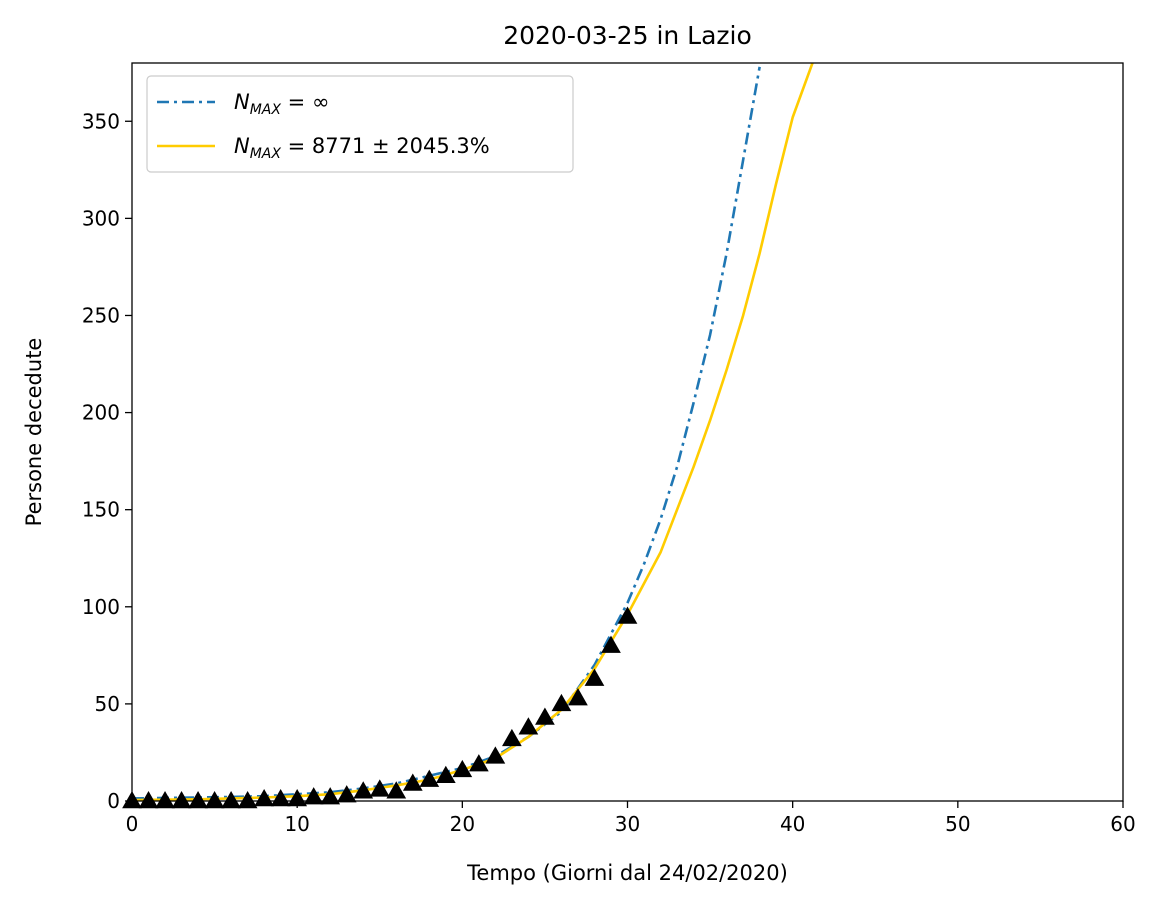 This screenshot has width=1161, height=908. I want to click on y-tick-label: 0, so click(113, 801).